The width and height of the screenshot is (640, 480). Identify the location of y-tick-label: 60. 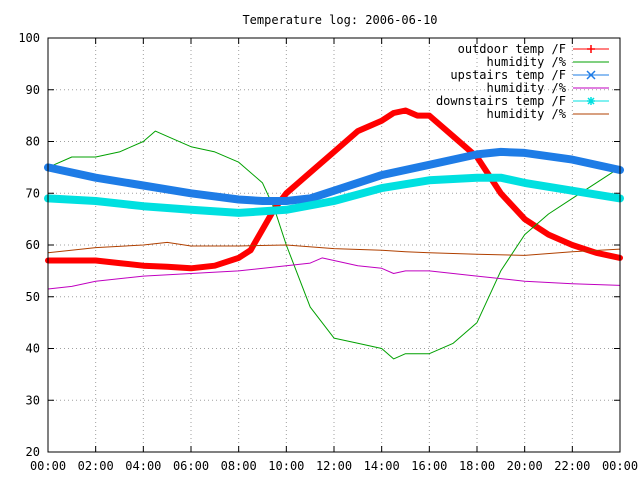
(33, 245).